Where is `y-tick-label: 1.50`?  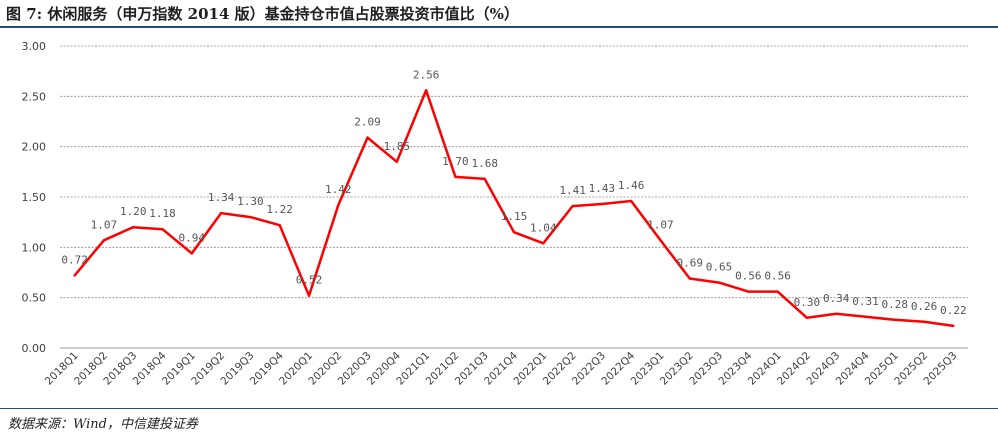 y-tick-label: 1.50 is located at coordinates (34, 197).